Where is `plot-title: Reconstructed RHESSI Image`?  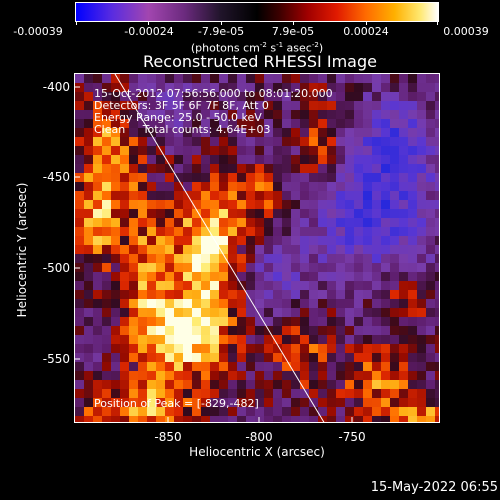
plot-title: Reconstructed RHESSI Image is located at coordinates (260, 61).